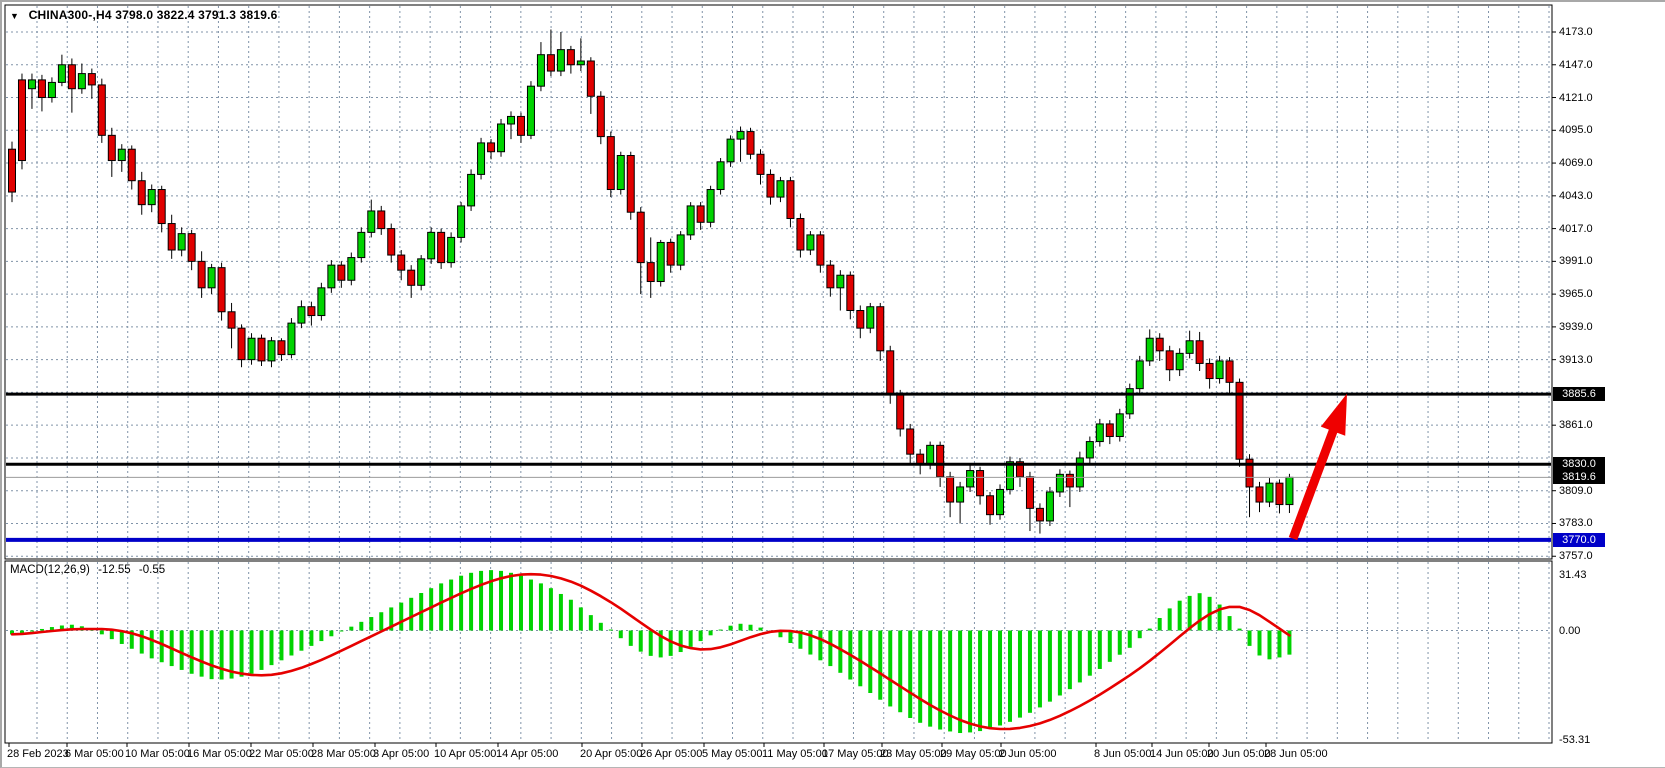  I want to click on time-axis-label: 17 May 05:00, so click(855, 754).